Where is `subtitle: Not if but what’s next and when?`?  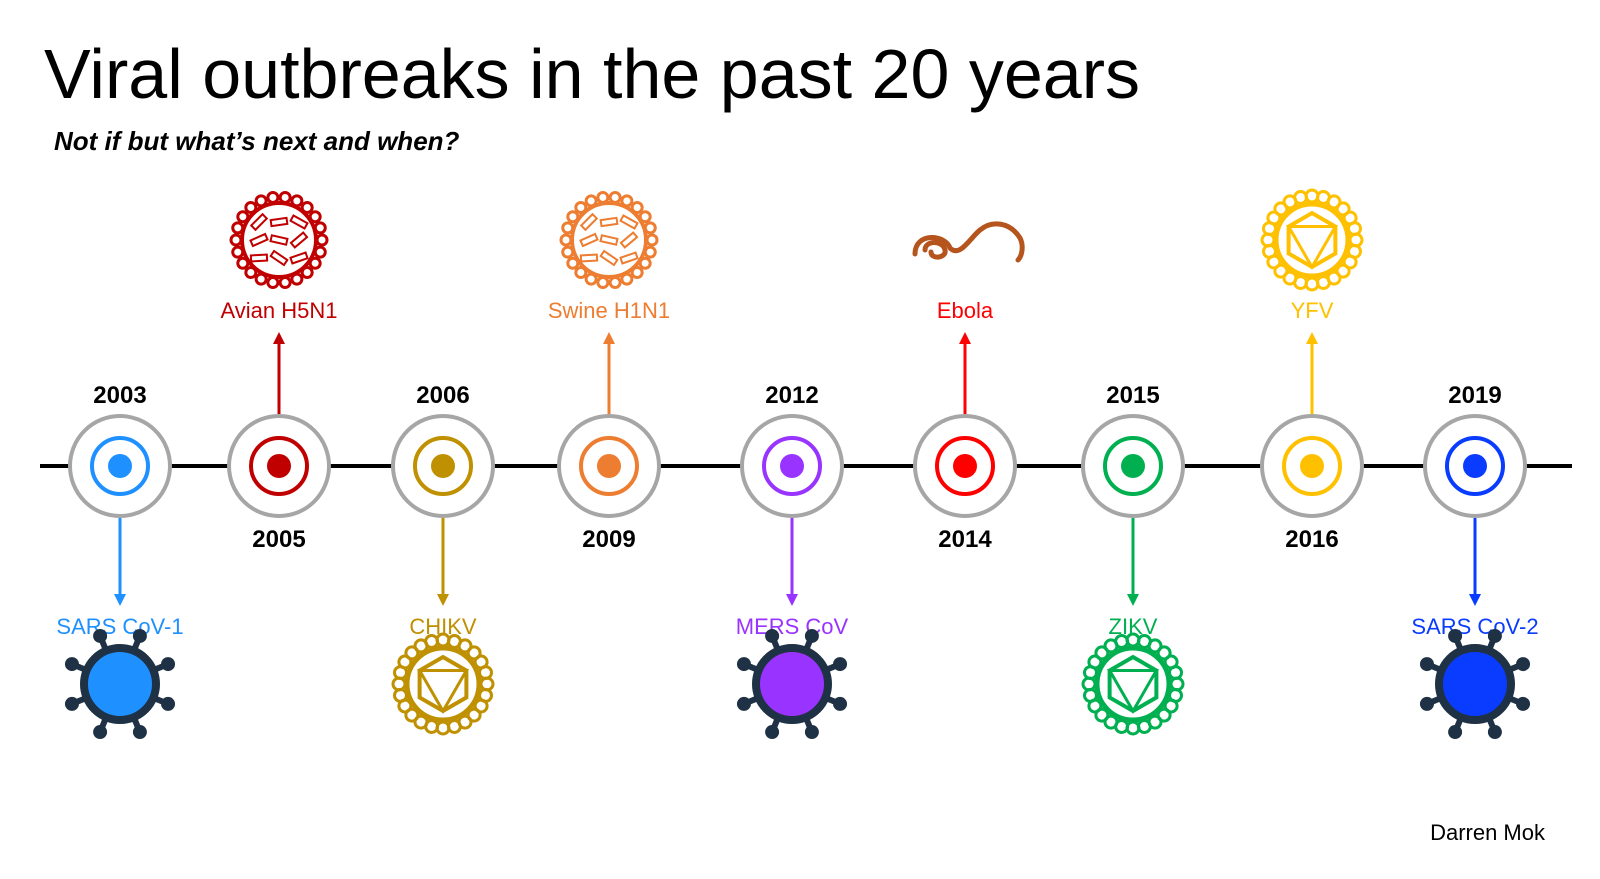
subtitle: Not if but what’s next and when? is located at coordinates (257, 141).